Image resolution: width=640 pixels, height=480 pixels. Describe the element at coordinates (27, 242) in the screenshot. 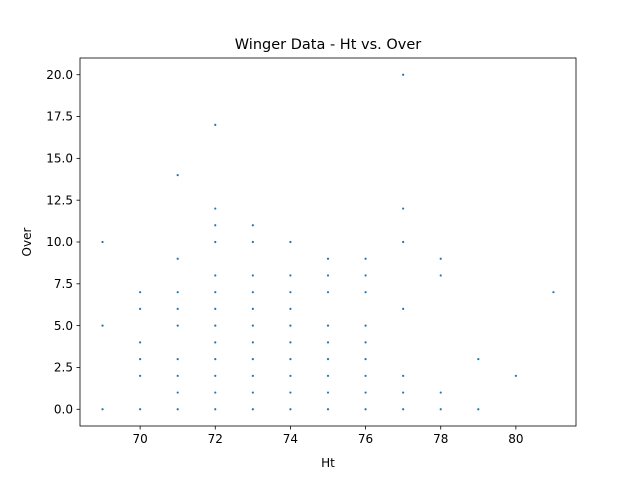

I see `y-axis-label: Over` at that location.